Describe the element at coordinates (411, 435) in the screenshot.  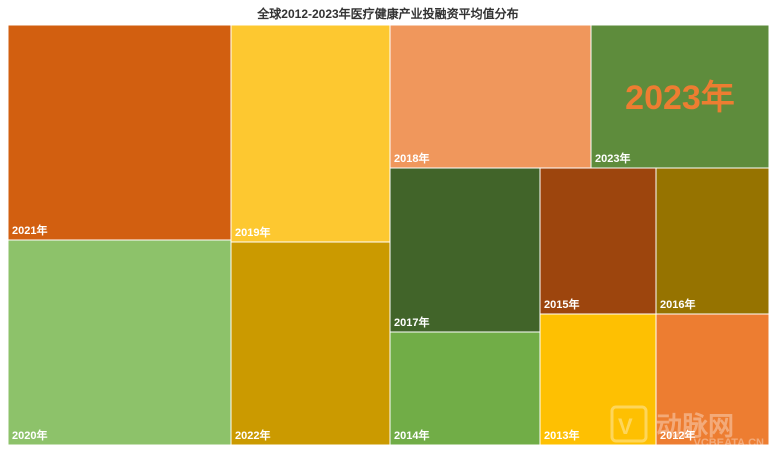
I see `treemap-cell-label: 2014年` at that location.